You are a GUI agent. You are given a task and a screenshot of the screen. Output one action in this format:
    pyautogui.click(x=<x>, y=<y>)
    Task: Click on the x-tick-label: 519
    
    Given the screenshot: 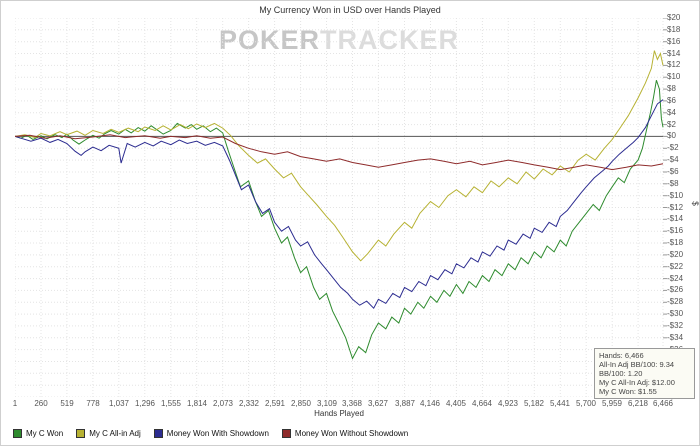 What is the action you would take?
    pyautogui.click(x=67, y=403)
    